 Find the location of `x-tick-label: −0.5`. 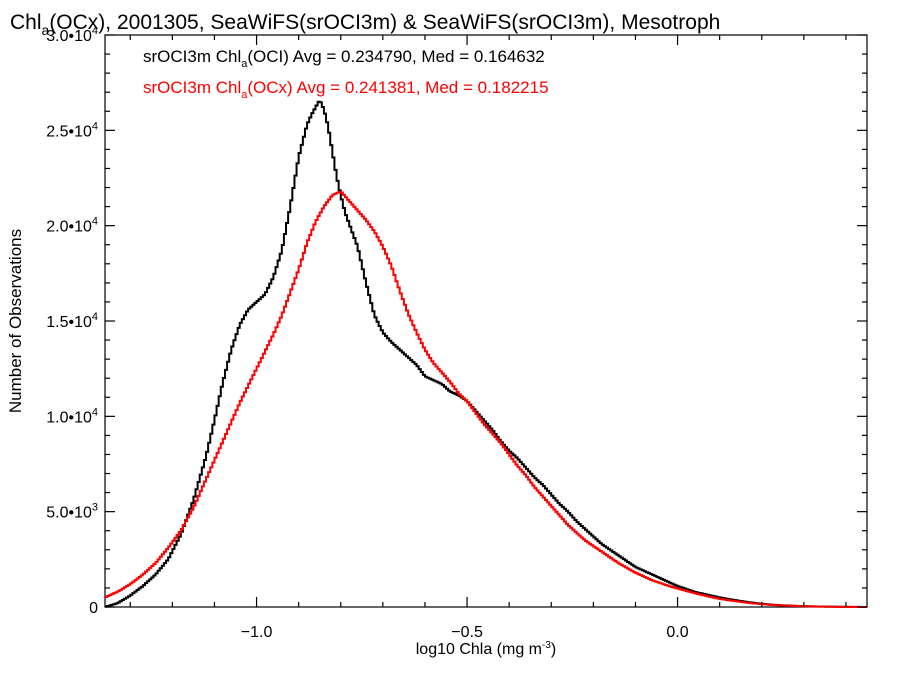

x-tick-label: −0.5 is located at coordinates (467, 632).